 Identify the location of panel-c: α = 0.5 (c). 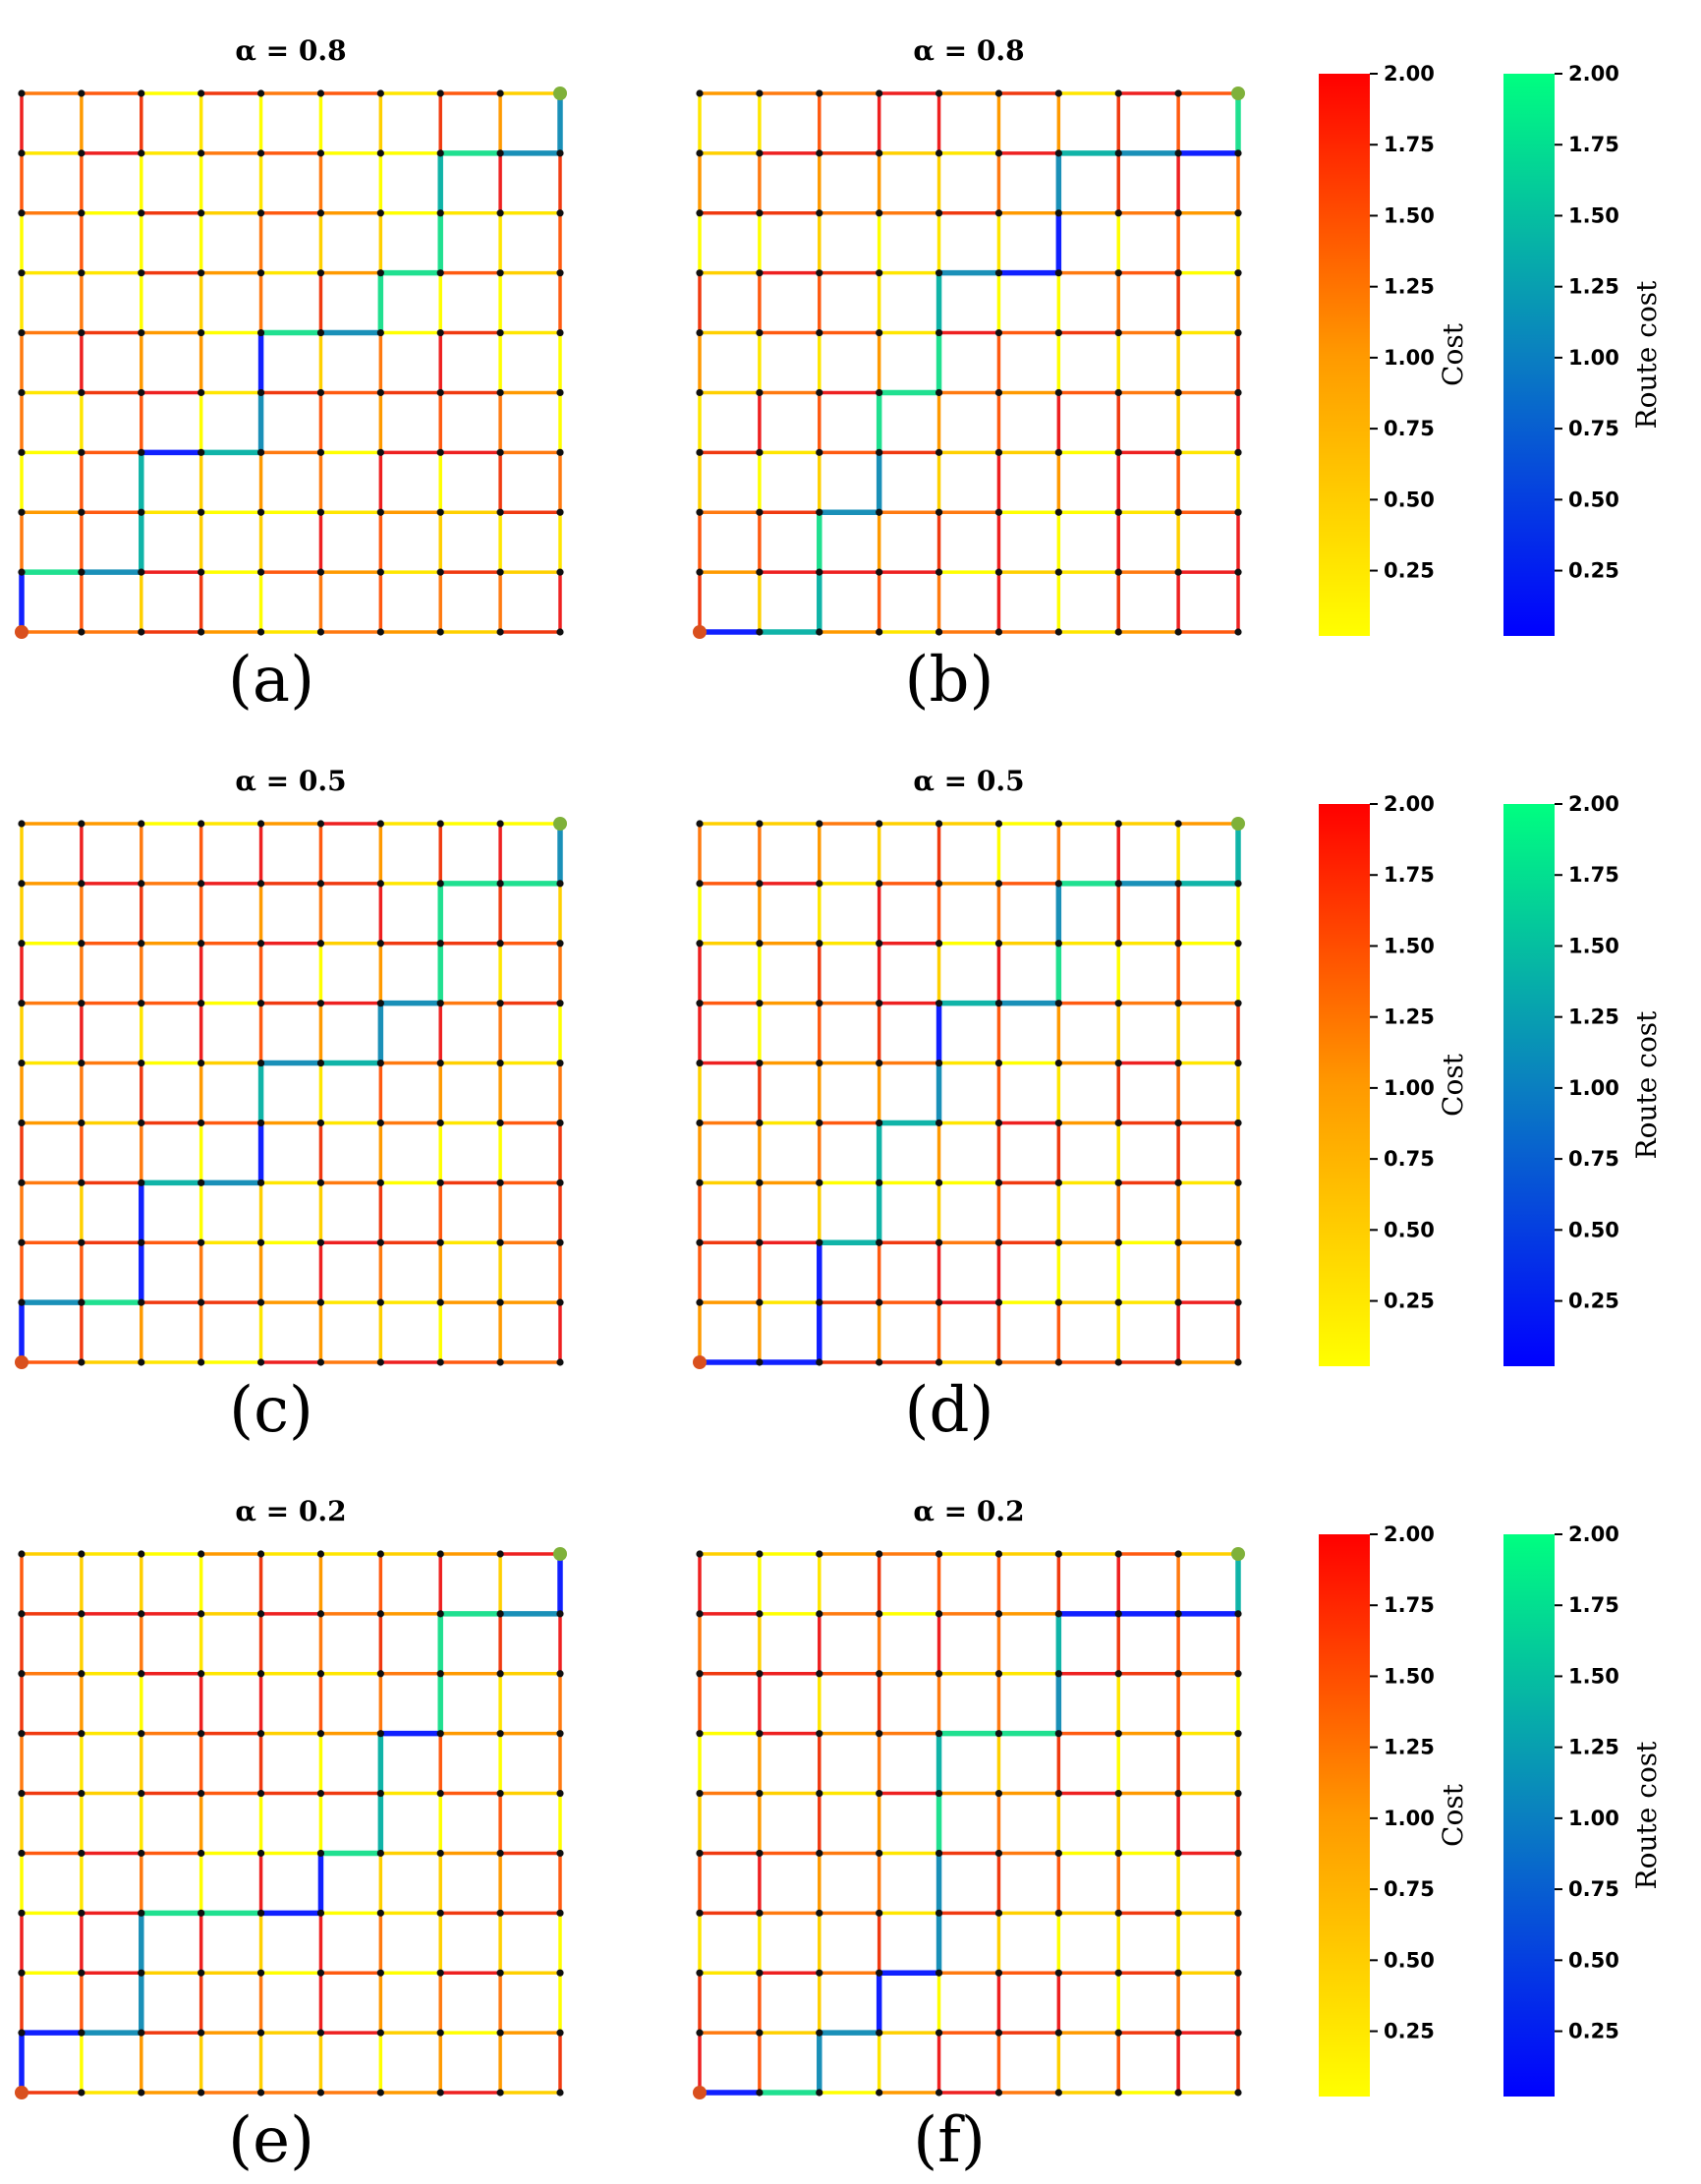
(291, 1106).